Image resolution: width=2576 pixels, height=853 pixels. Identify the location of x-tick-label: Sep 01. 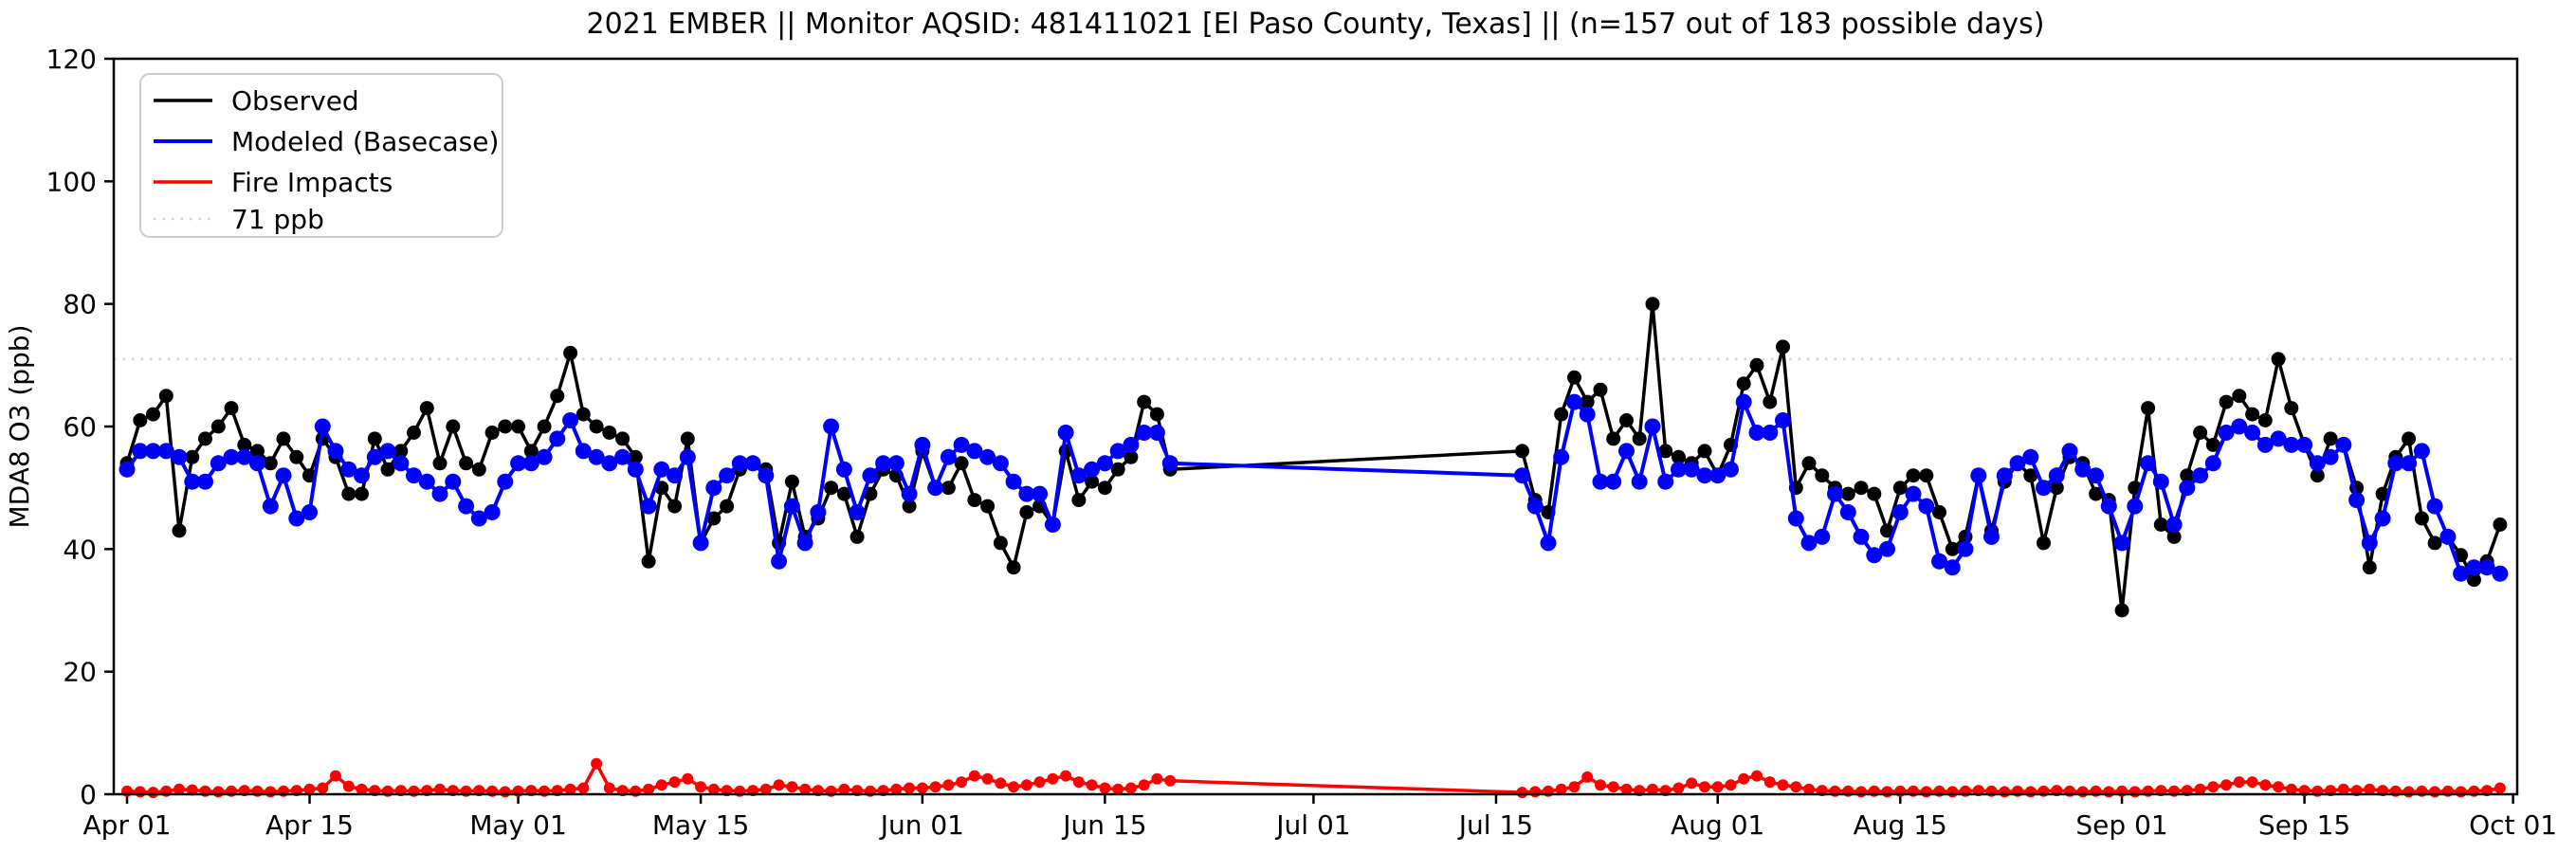
(2121, 825).